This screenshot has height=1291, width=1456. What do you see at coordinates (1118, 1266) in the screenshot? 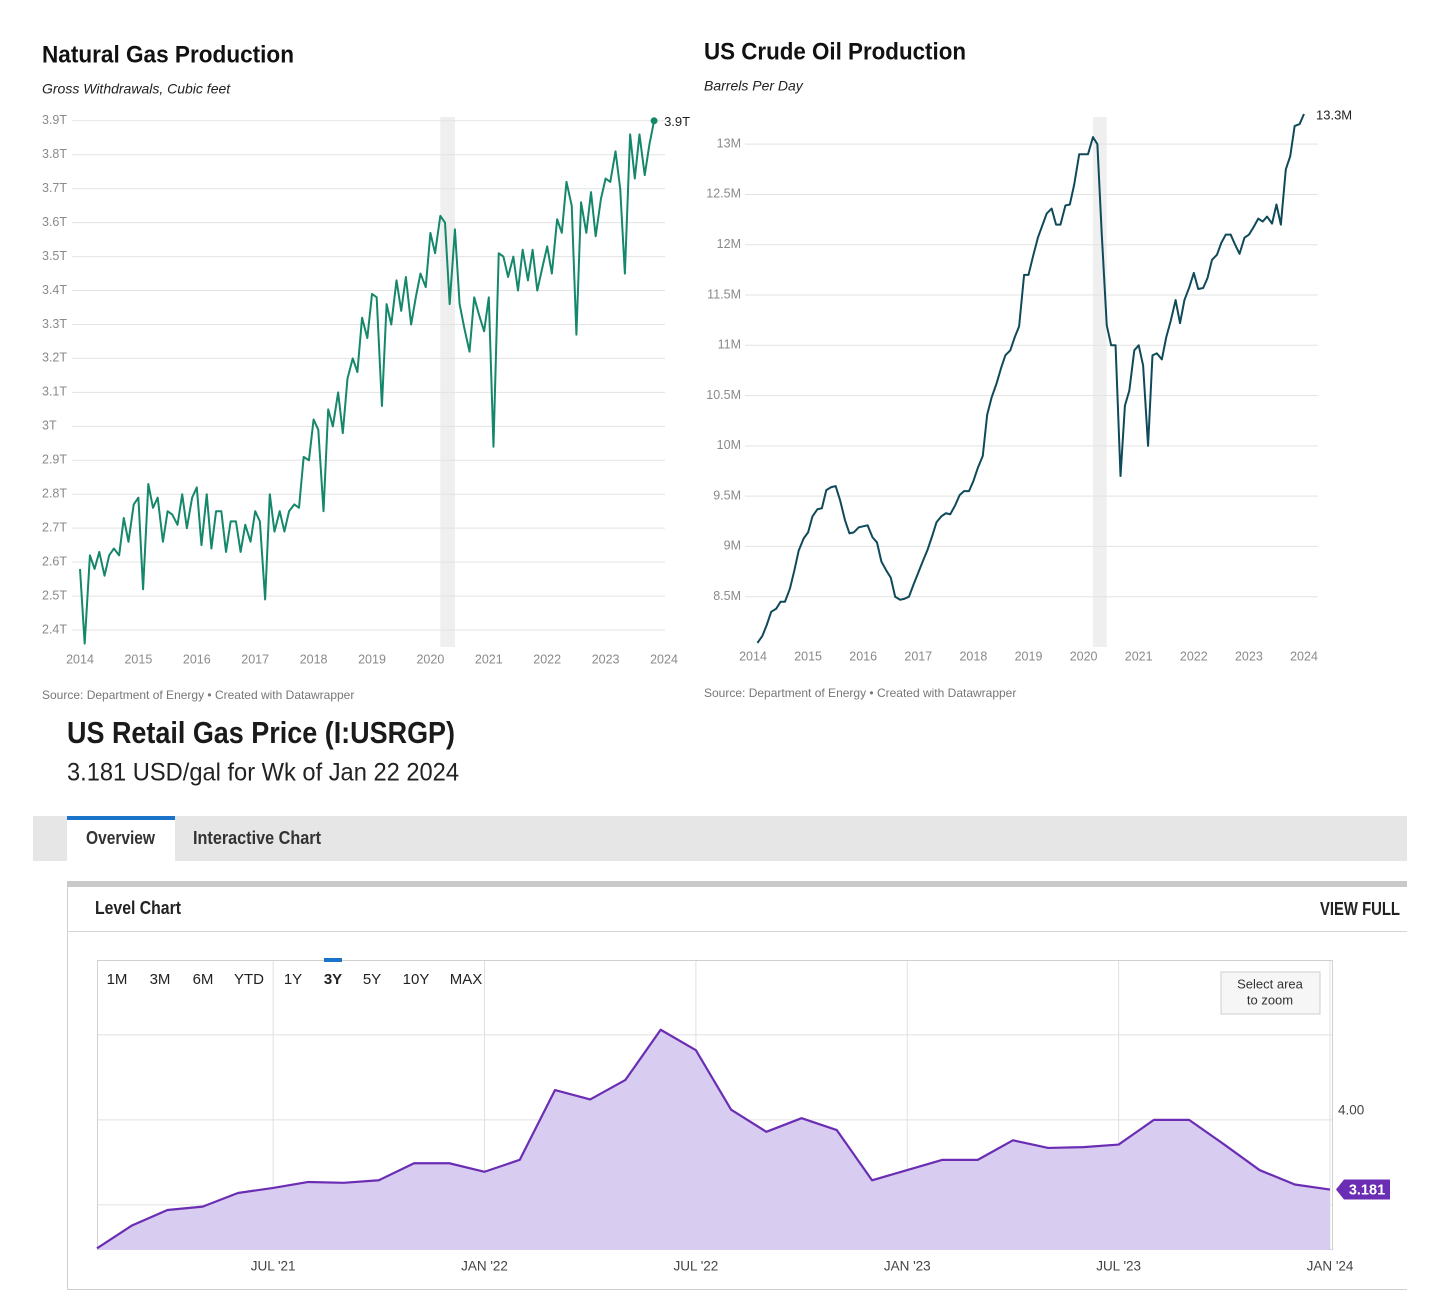
I see `x-tick-label: JUL '23` at bounding box center [1118, 1266].